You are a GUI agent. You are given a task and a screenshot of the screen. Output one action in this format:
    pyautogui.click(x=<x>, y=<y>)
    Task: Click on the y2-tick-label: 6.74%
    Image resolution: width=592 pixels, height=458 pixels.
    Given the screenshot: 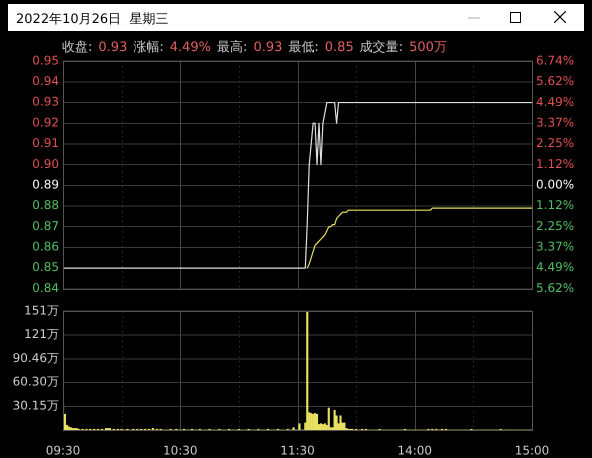 What is the action you would take?
    pyautogui.click(x=555, y=60)
    